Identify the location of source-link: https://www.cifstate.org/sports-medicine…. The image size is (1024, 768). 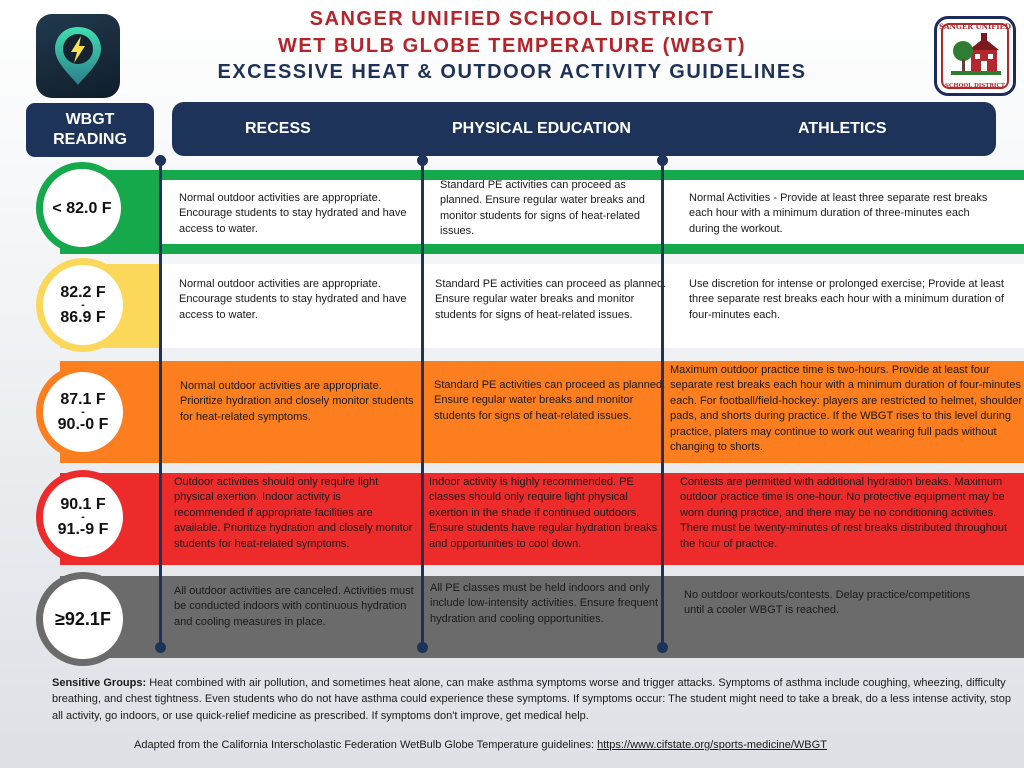
(712, 745).